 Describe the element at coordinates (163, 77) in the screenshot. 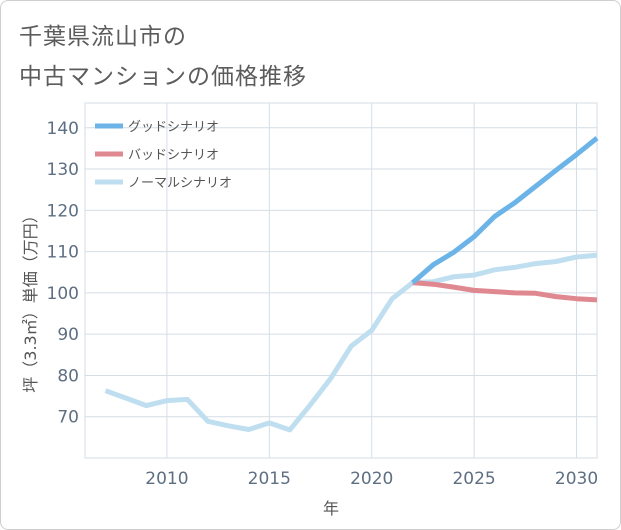

I see `chart-title-line-2: 中古マンションの価格推移` at that location.